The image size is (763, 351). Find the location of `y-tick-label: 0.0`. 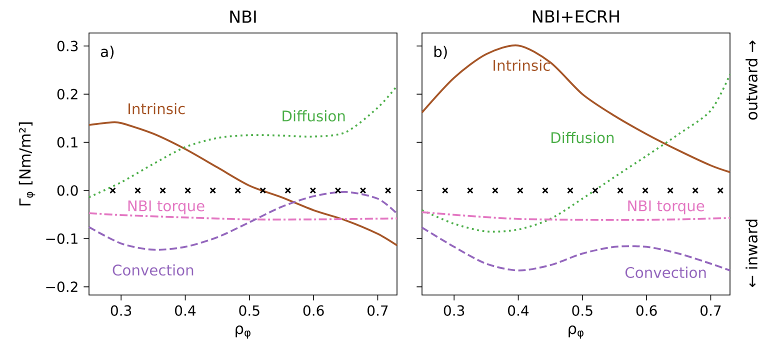

y-tick-label: 0.0 is located at coordinates (67, 190).